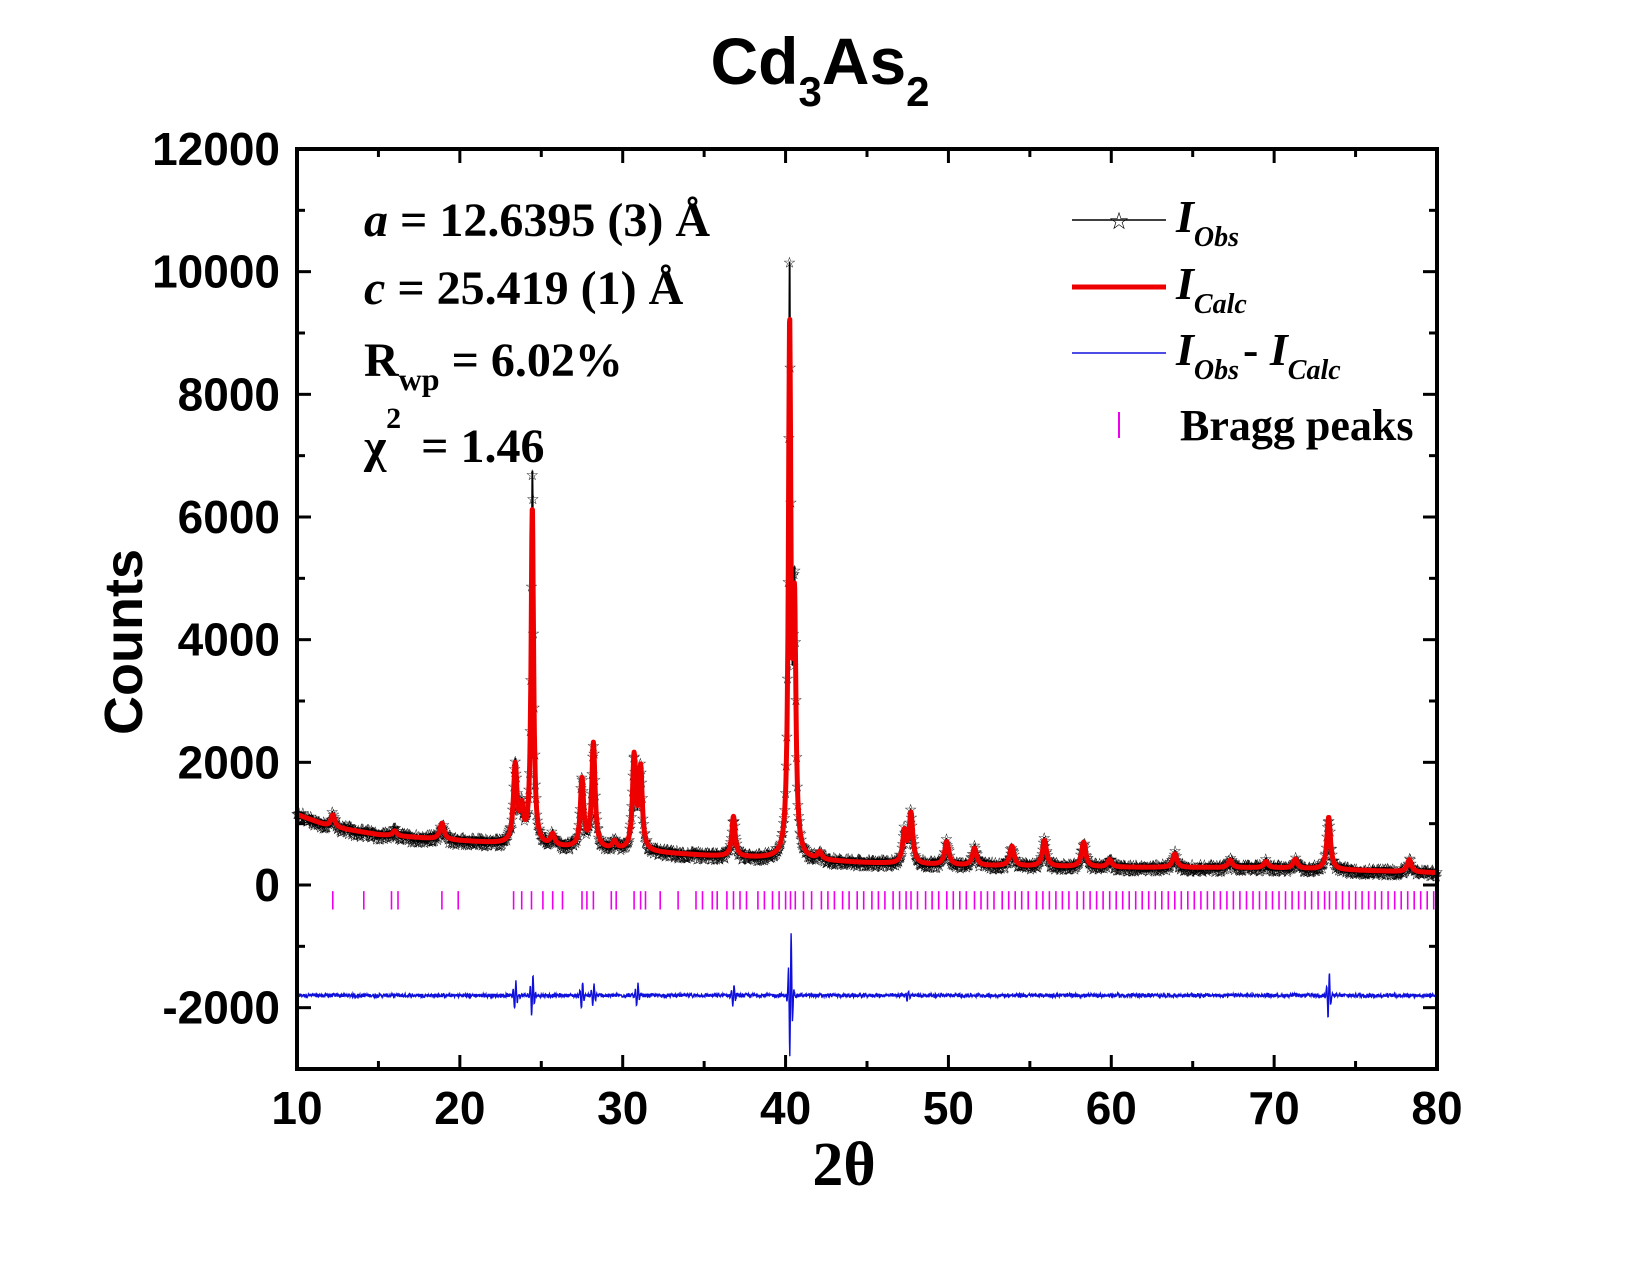 The width and height of the screenshot is (1650, 1274). I want to click on x-tick-label: 20, so click(459, 1108).